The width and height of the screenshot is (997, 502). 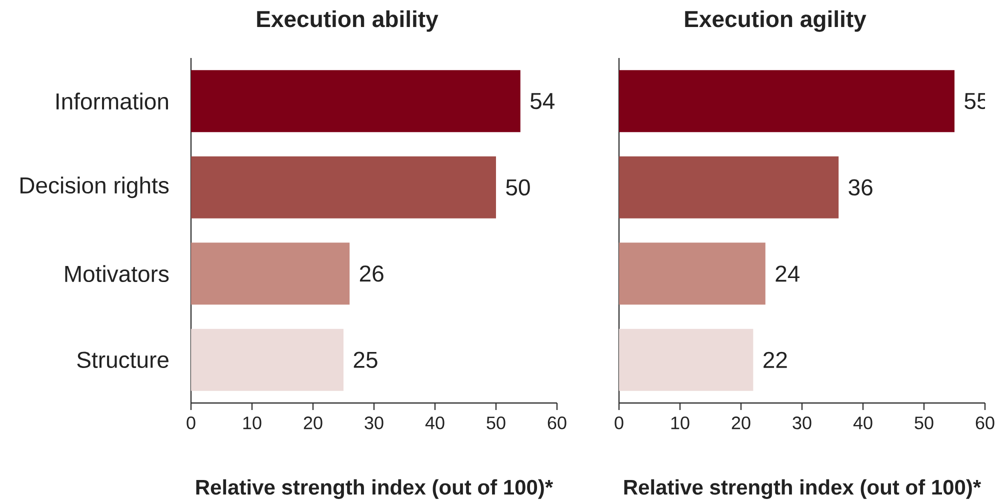 I want to click on data-label: 24, so click(x=788, y=274).